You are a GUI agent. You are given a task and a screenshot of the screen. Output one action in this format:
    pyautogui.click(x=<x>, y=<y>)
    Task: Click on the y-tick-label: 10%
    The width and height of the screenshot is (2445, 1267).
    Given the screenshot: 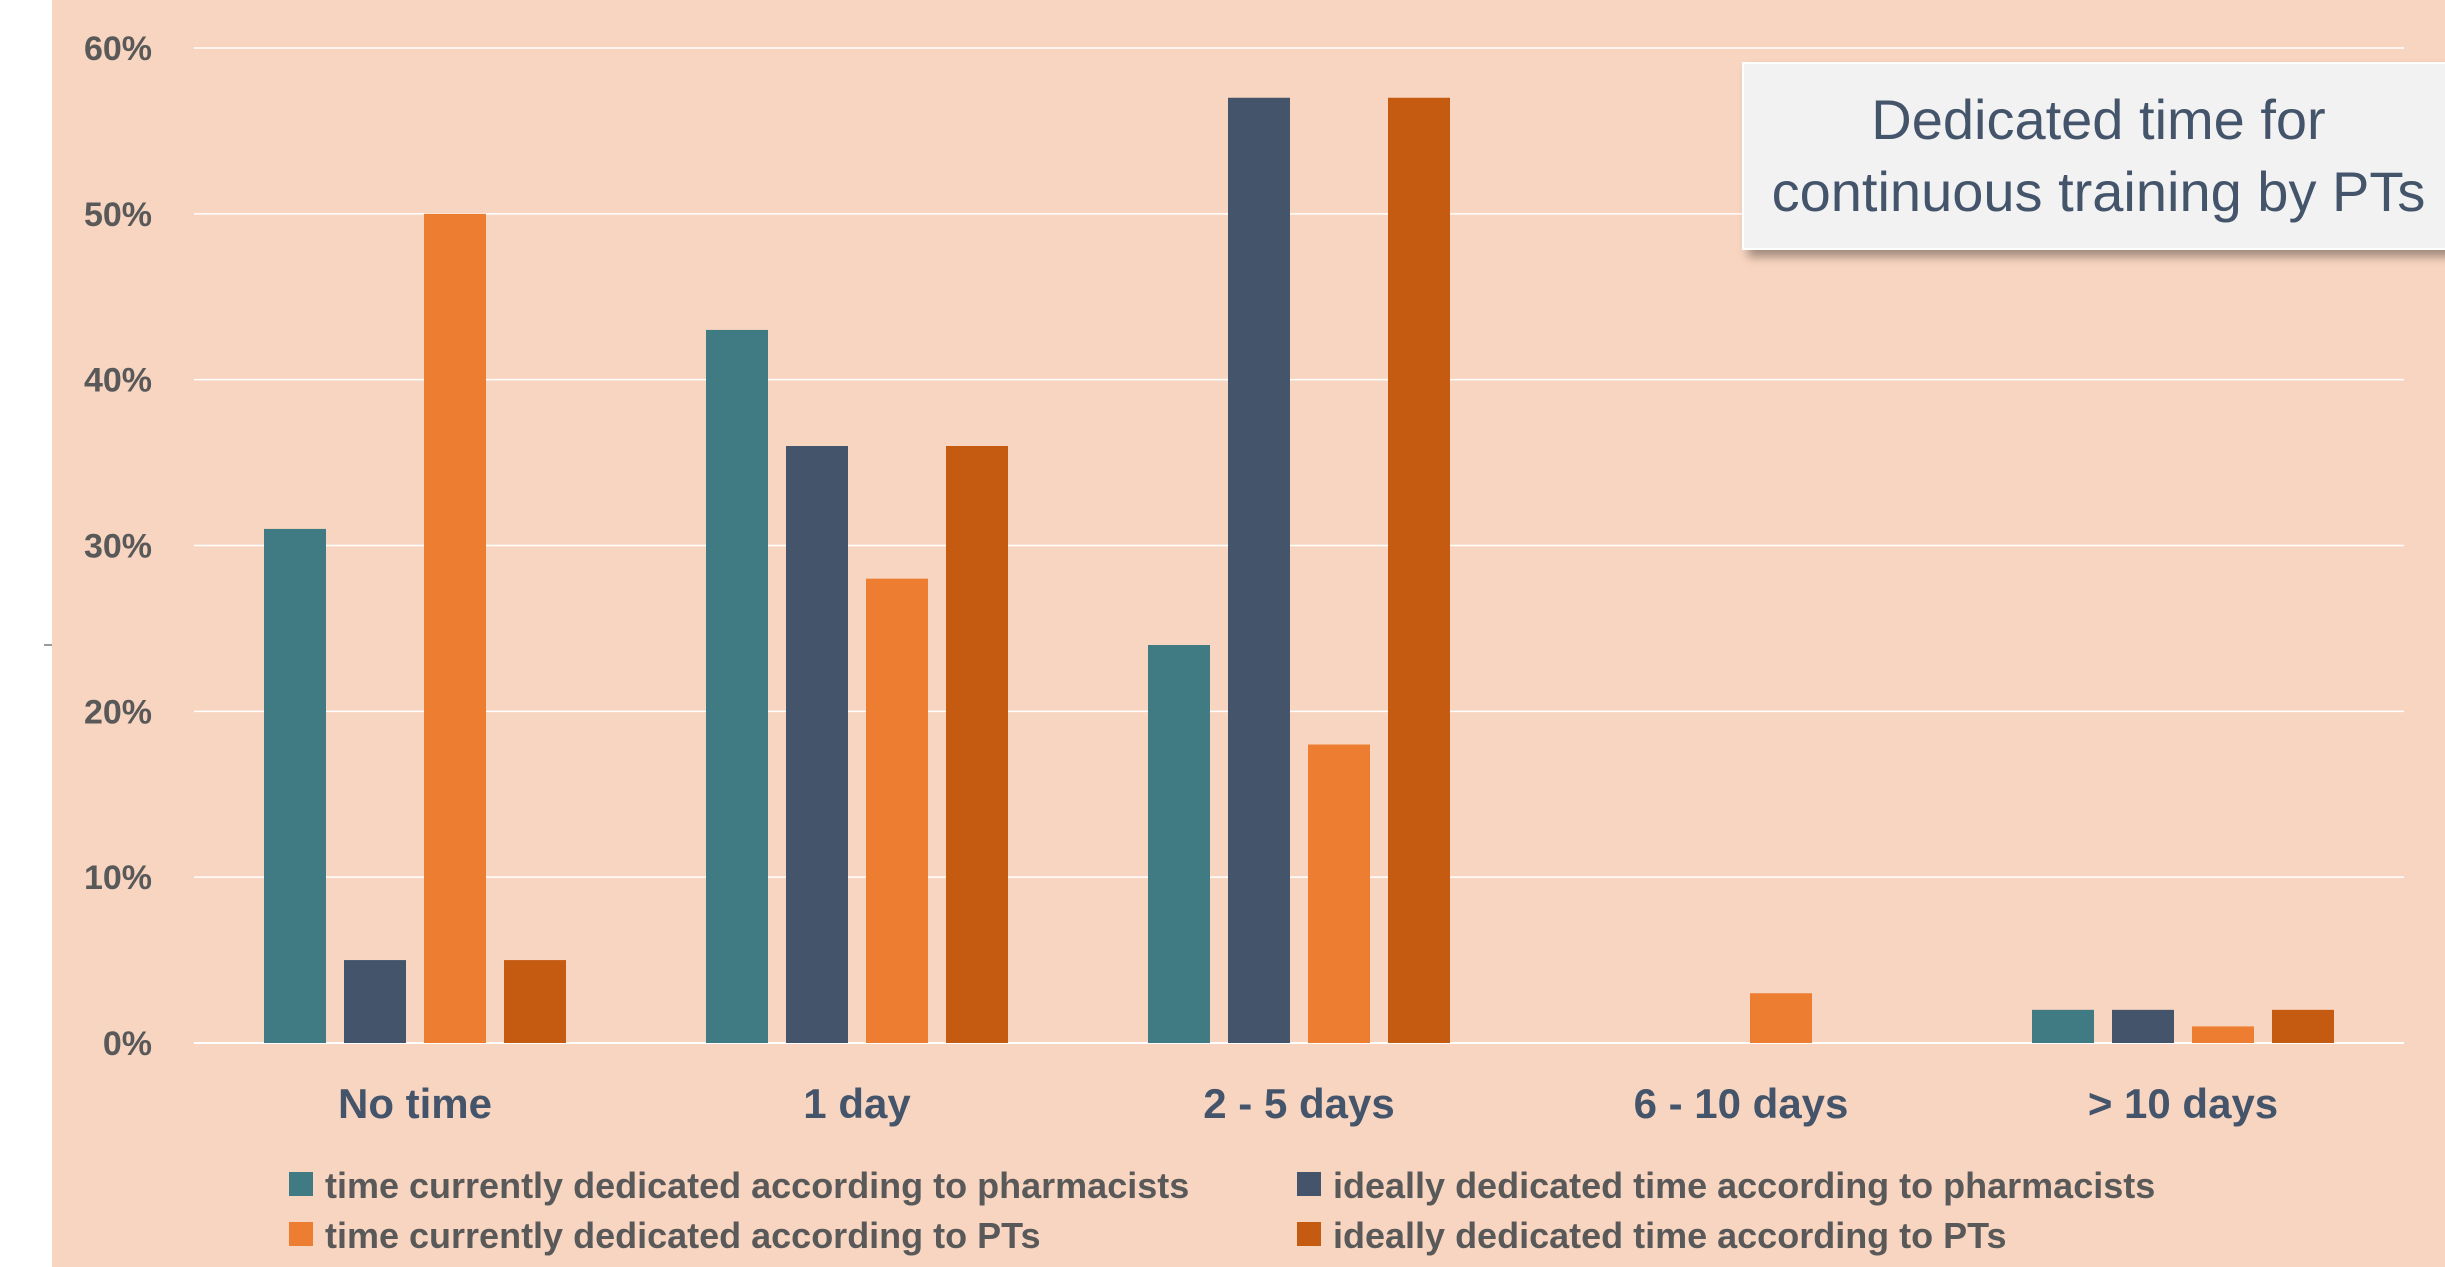 What is the action you would take?
    pyautogui.click(x=118, y=878)
    